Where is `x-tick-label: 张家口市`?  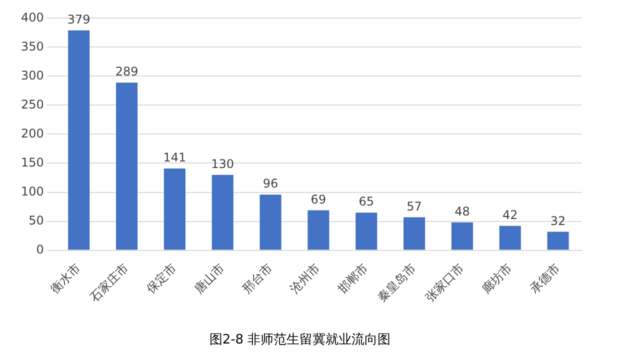
x-tick-label: 张家口市 is located at coordinates (444, 282).